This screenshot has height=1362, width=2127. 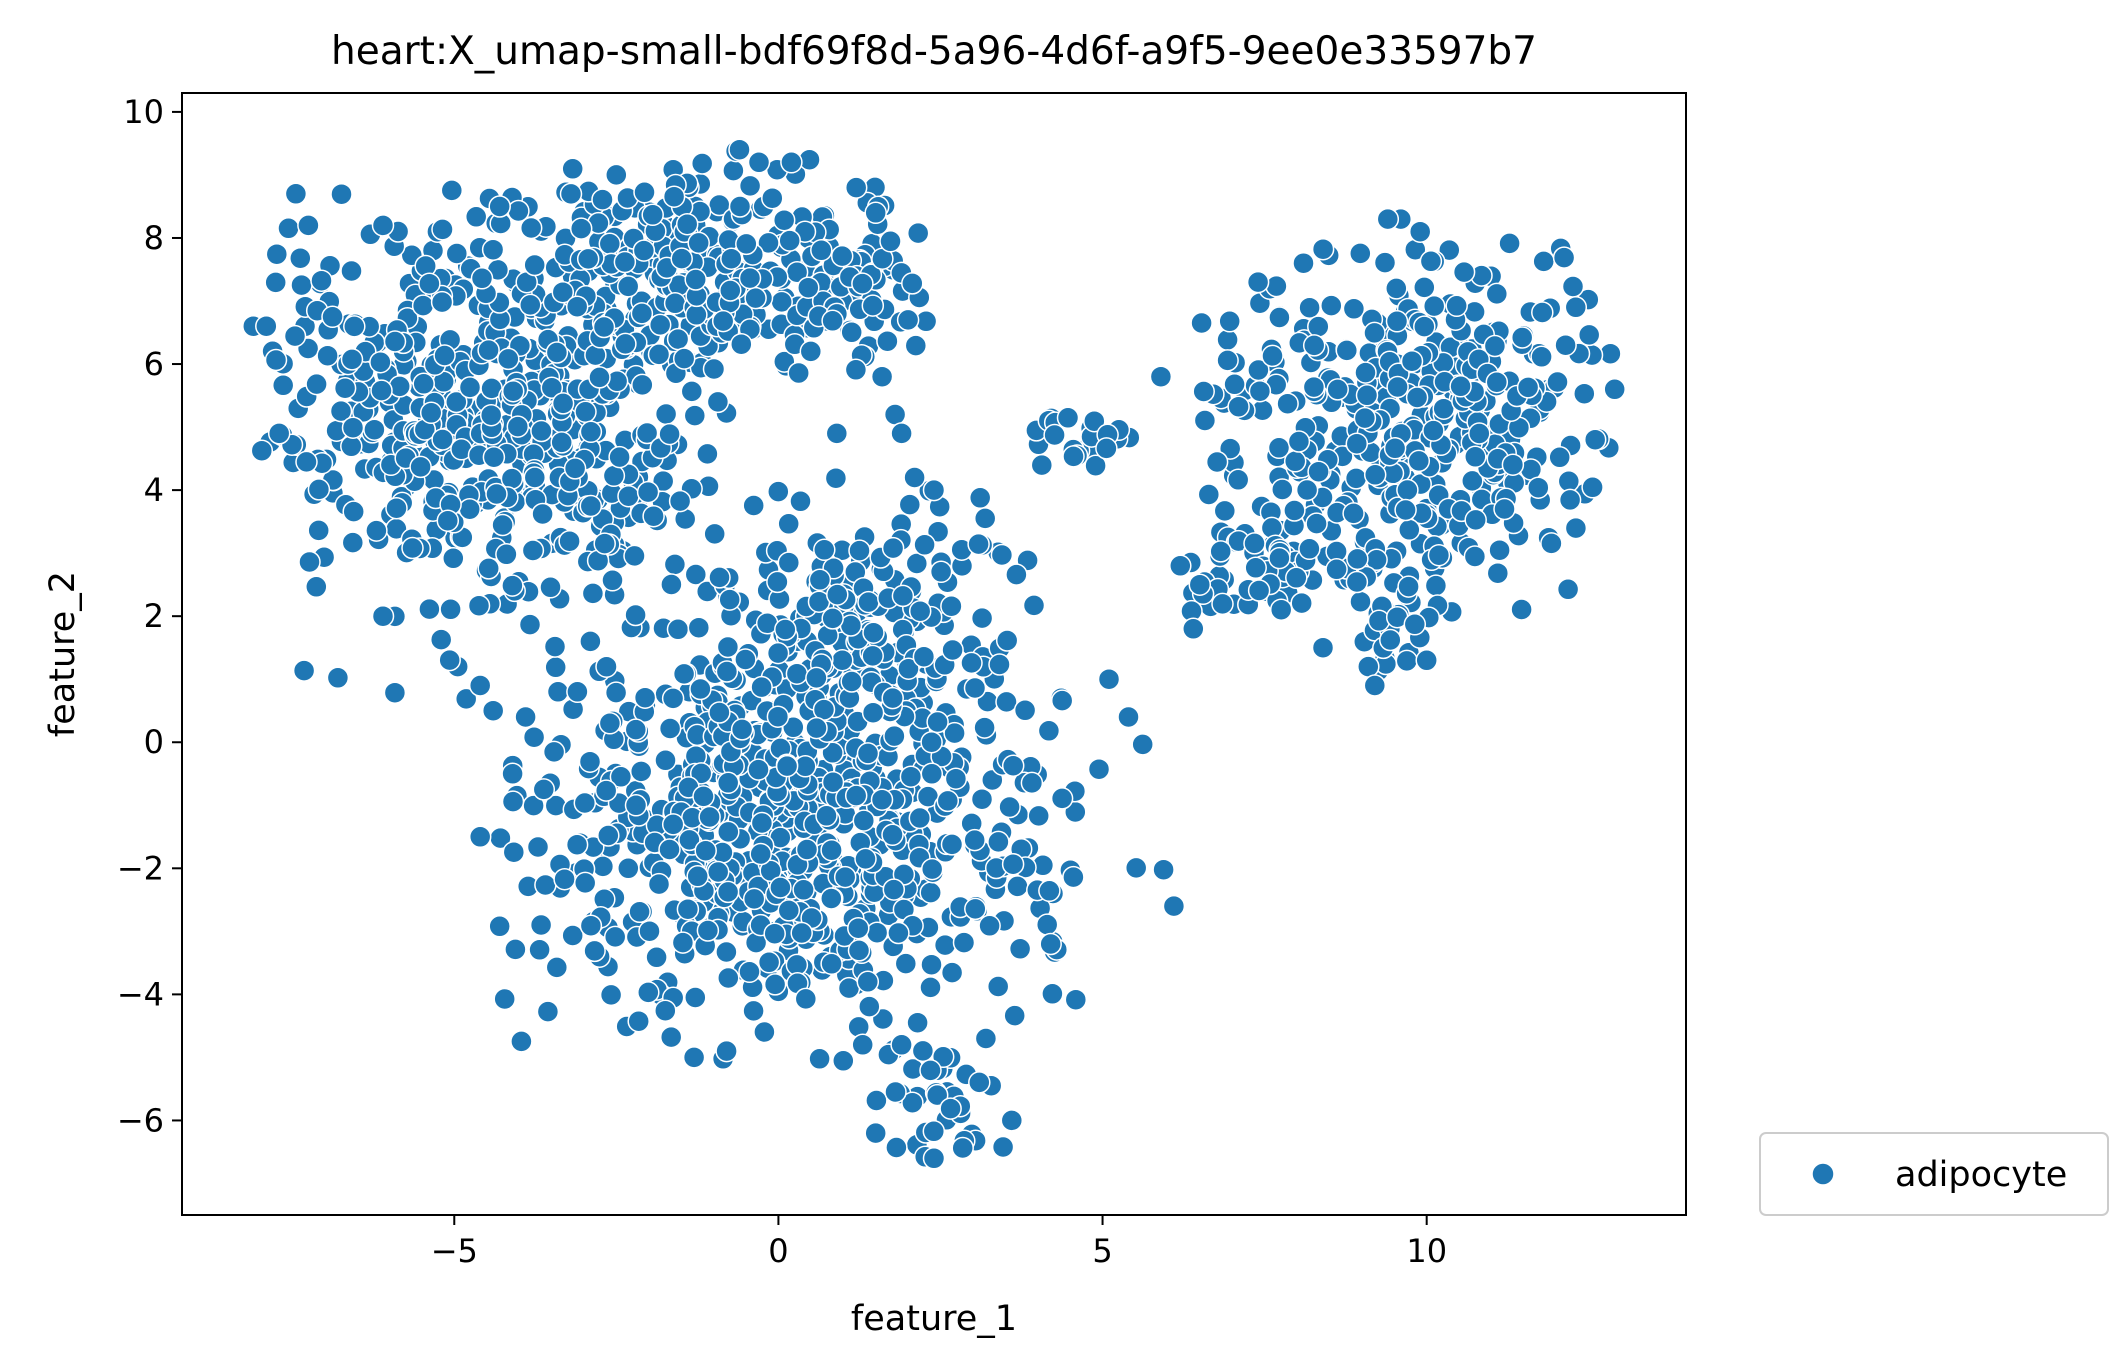 I want to click on y-tick-label: −2, so click(x=140, y=868).